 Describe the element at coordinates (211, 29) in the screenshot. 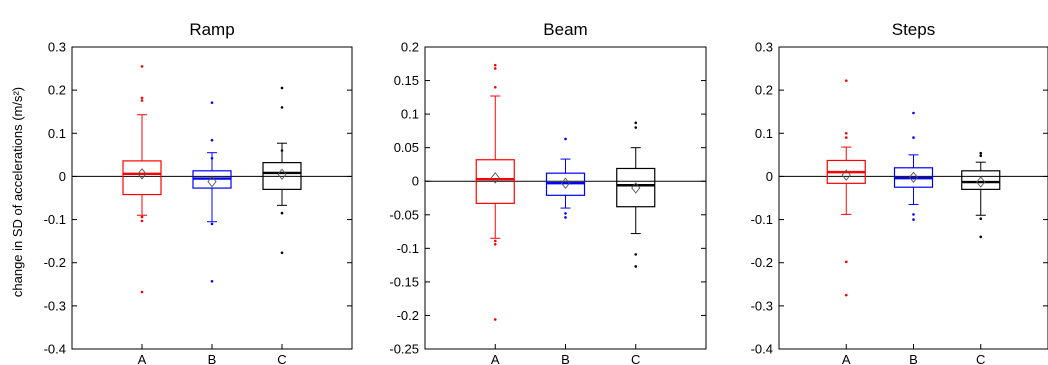

I see `panel-title: Ramp` at that location.